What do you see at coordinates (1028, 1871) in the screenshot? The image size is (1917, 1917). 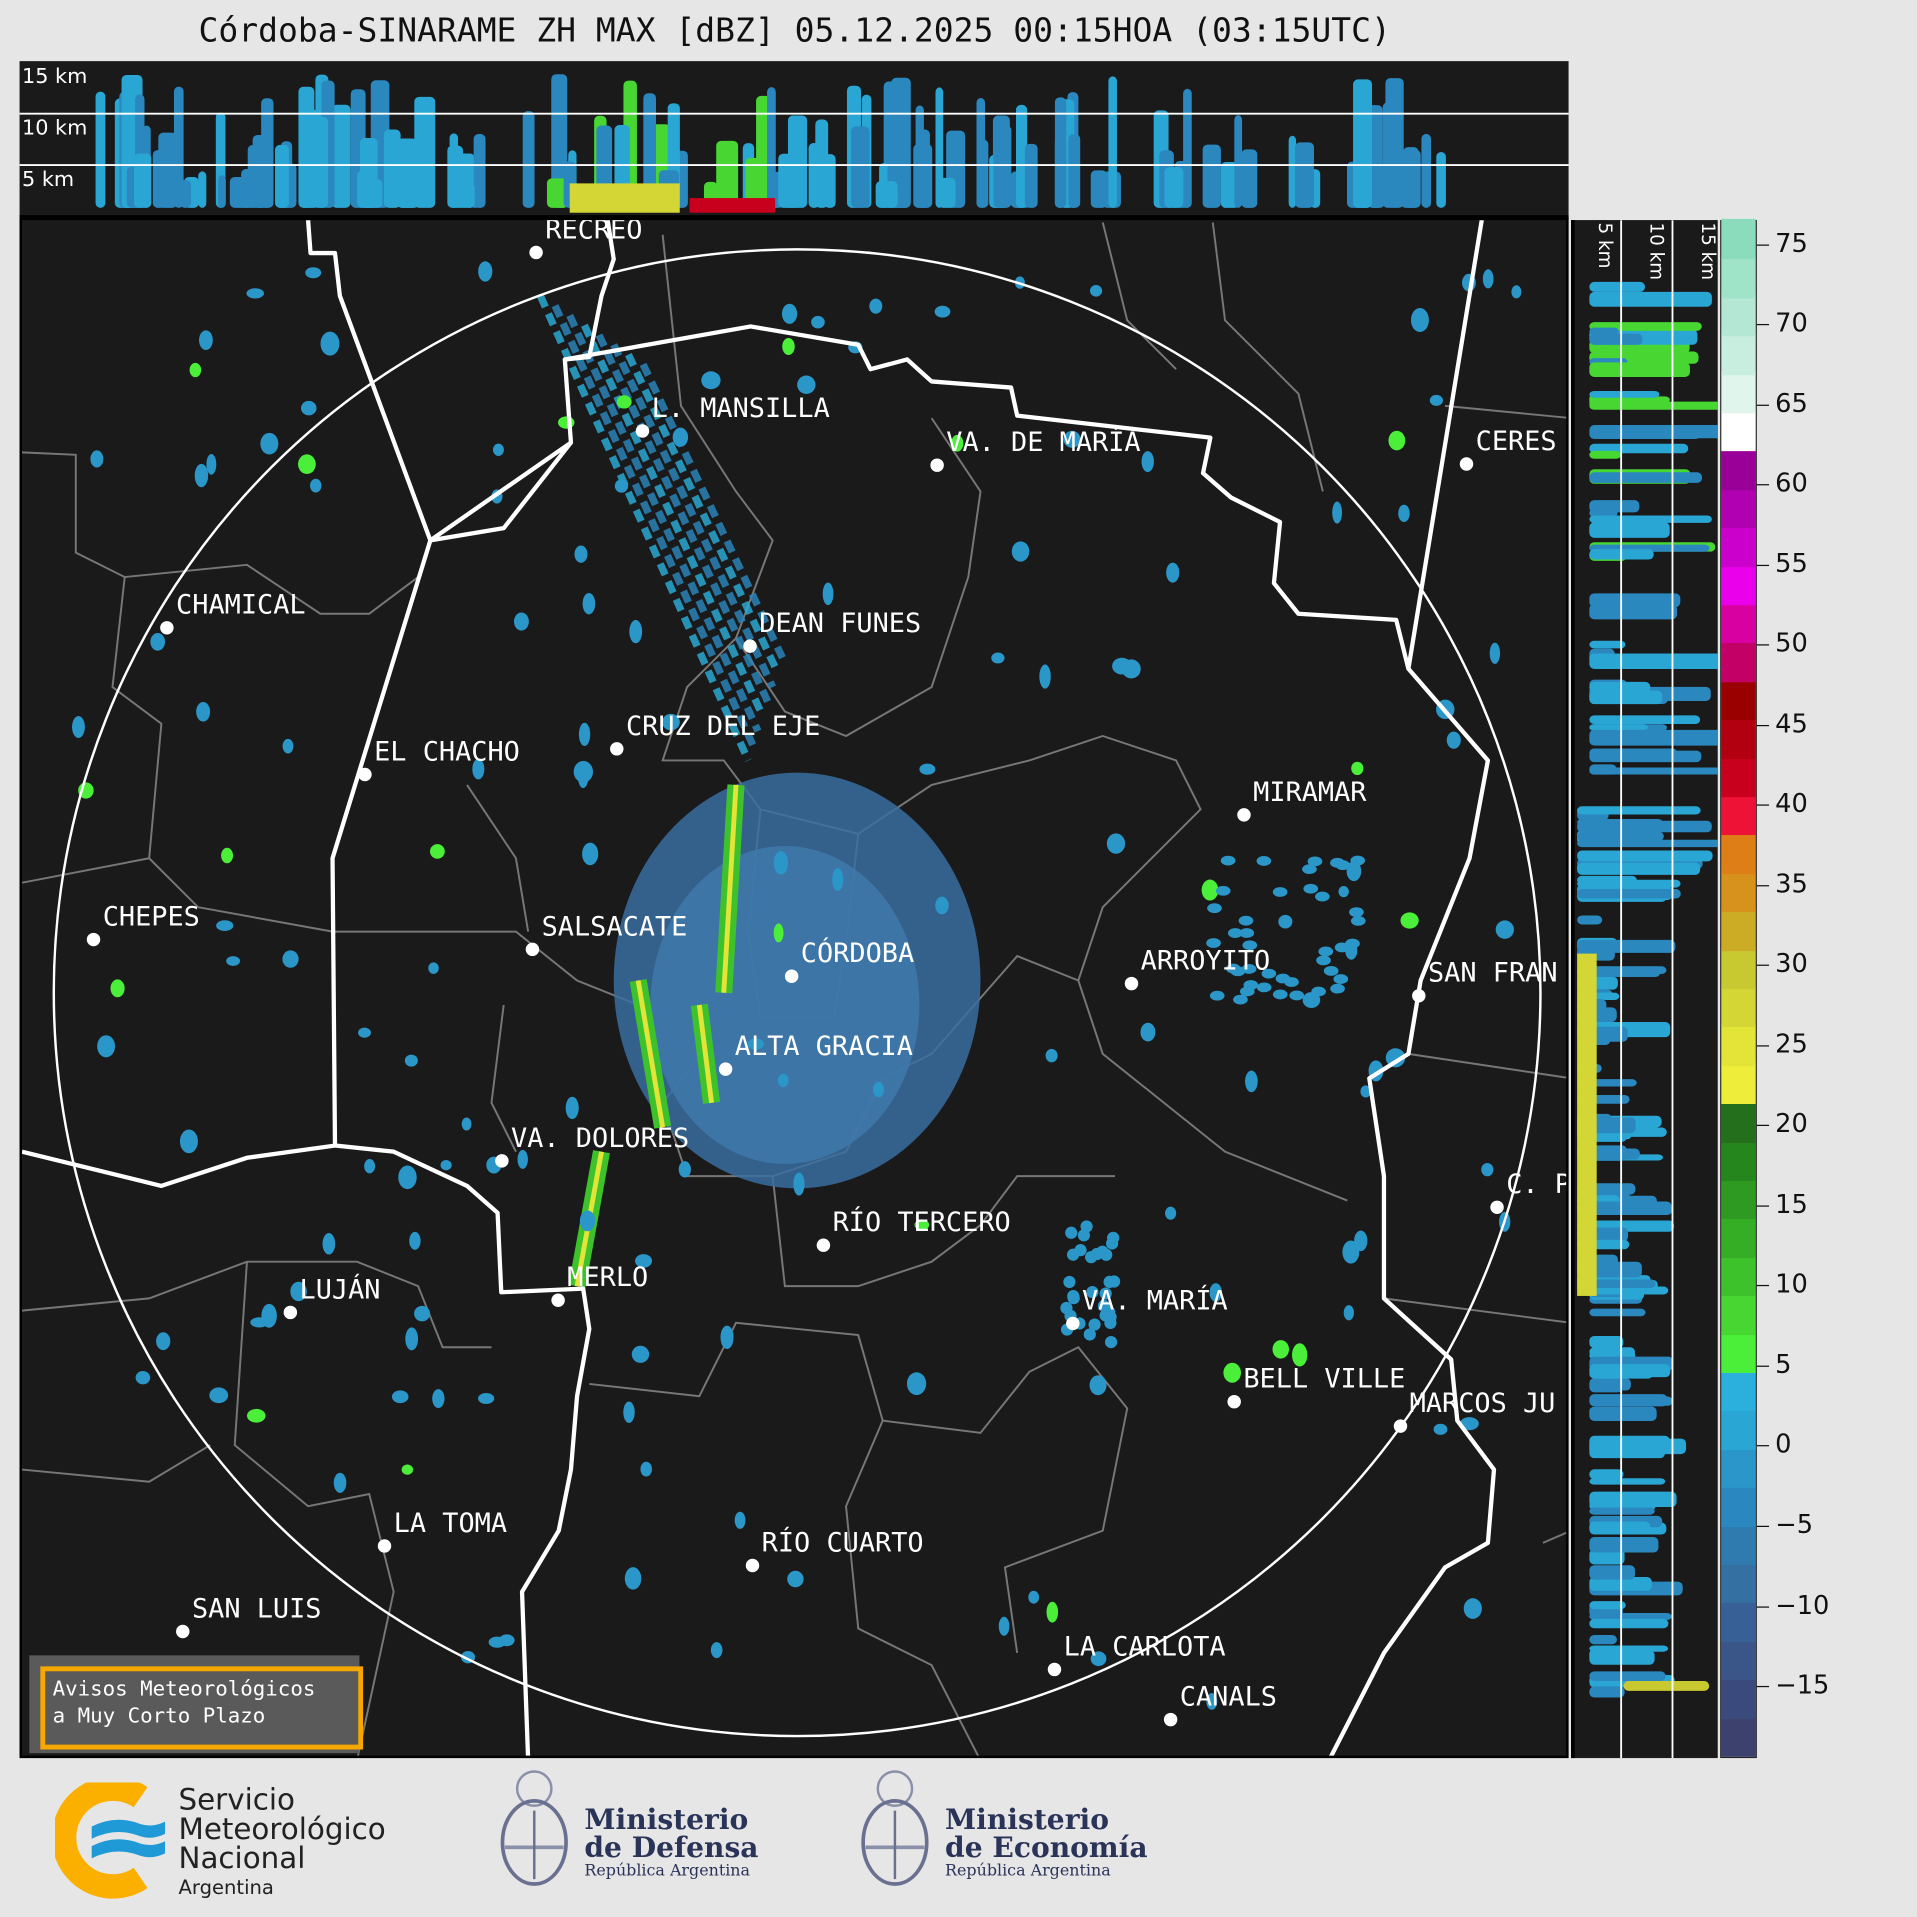 I see `economia-line3: República Argentina` at bounding box center [1028, 1871].